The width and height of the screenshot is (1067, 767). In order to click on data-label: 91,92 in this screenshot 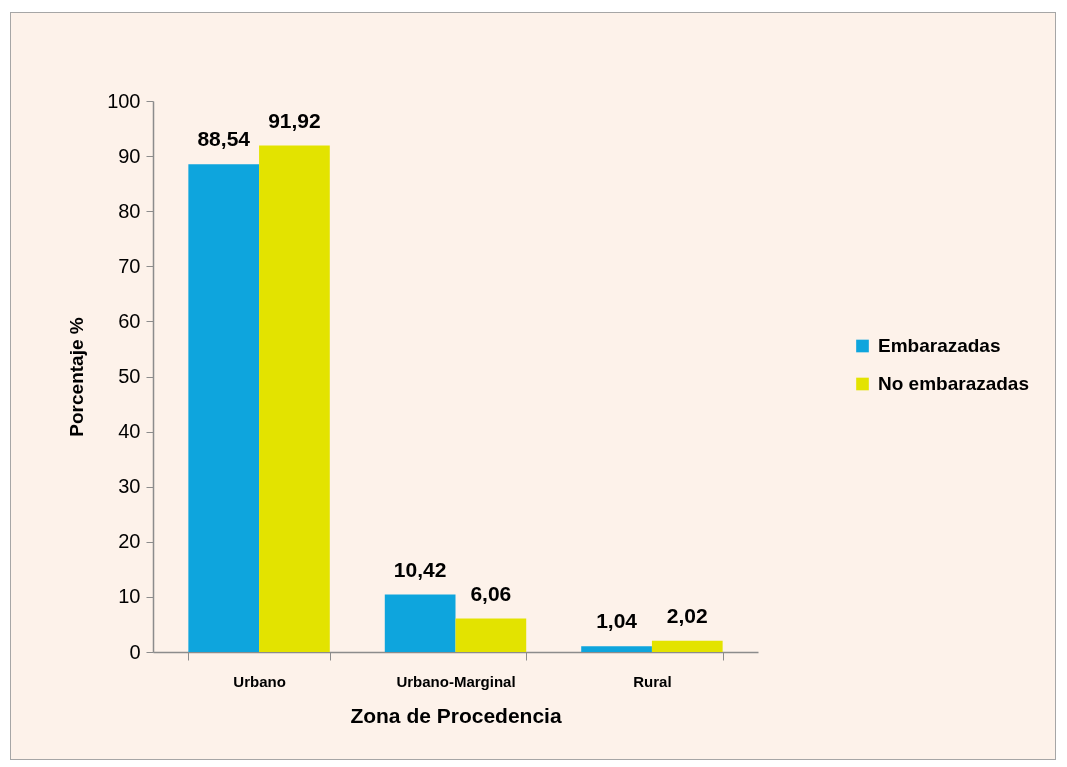, I will do `click(294, 120)`.